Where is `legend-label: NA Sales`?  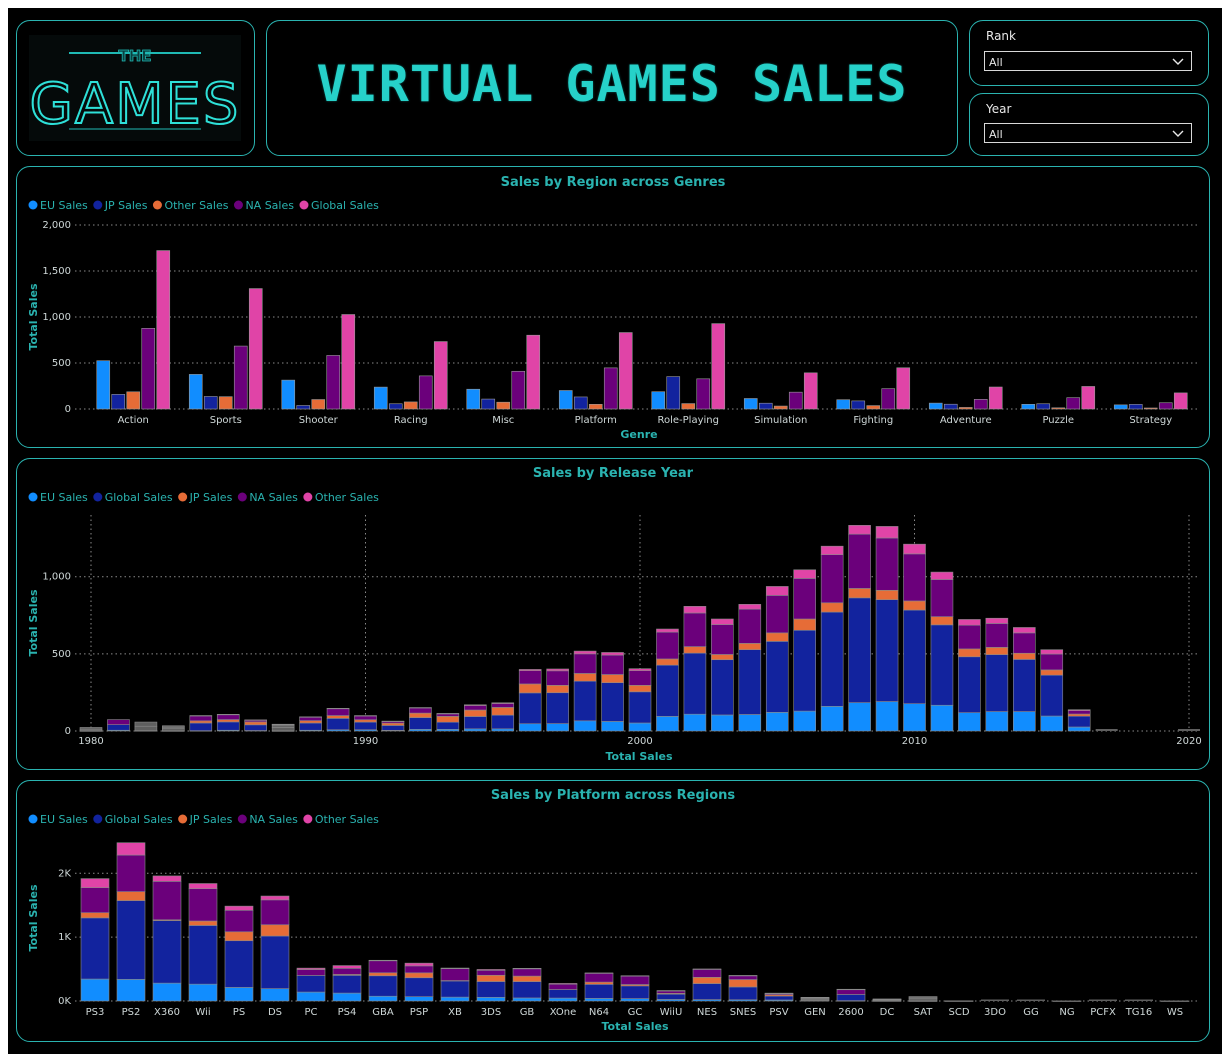
legend-label: NA Sales is located at coordinates (273, 819).